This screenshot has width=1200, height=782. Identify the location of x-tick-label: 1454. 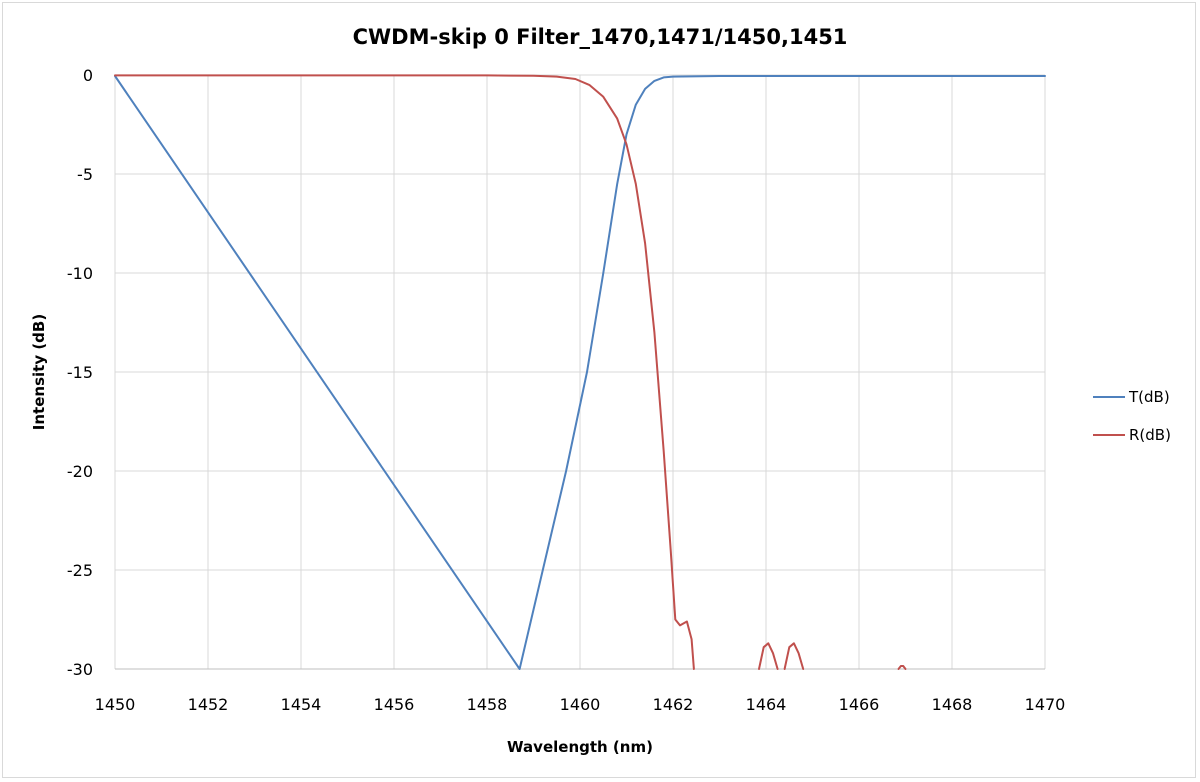
(301, 704).